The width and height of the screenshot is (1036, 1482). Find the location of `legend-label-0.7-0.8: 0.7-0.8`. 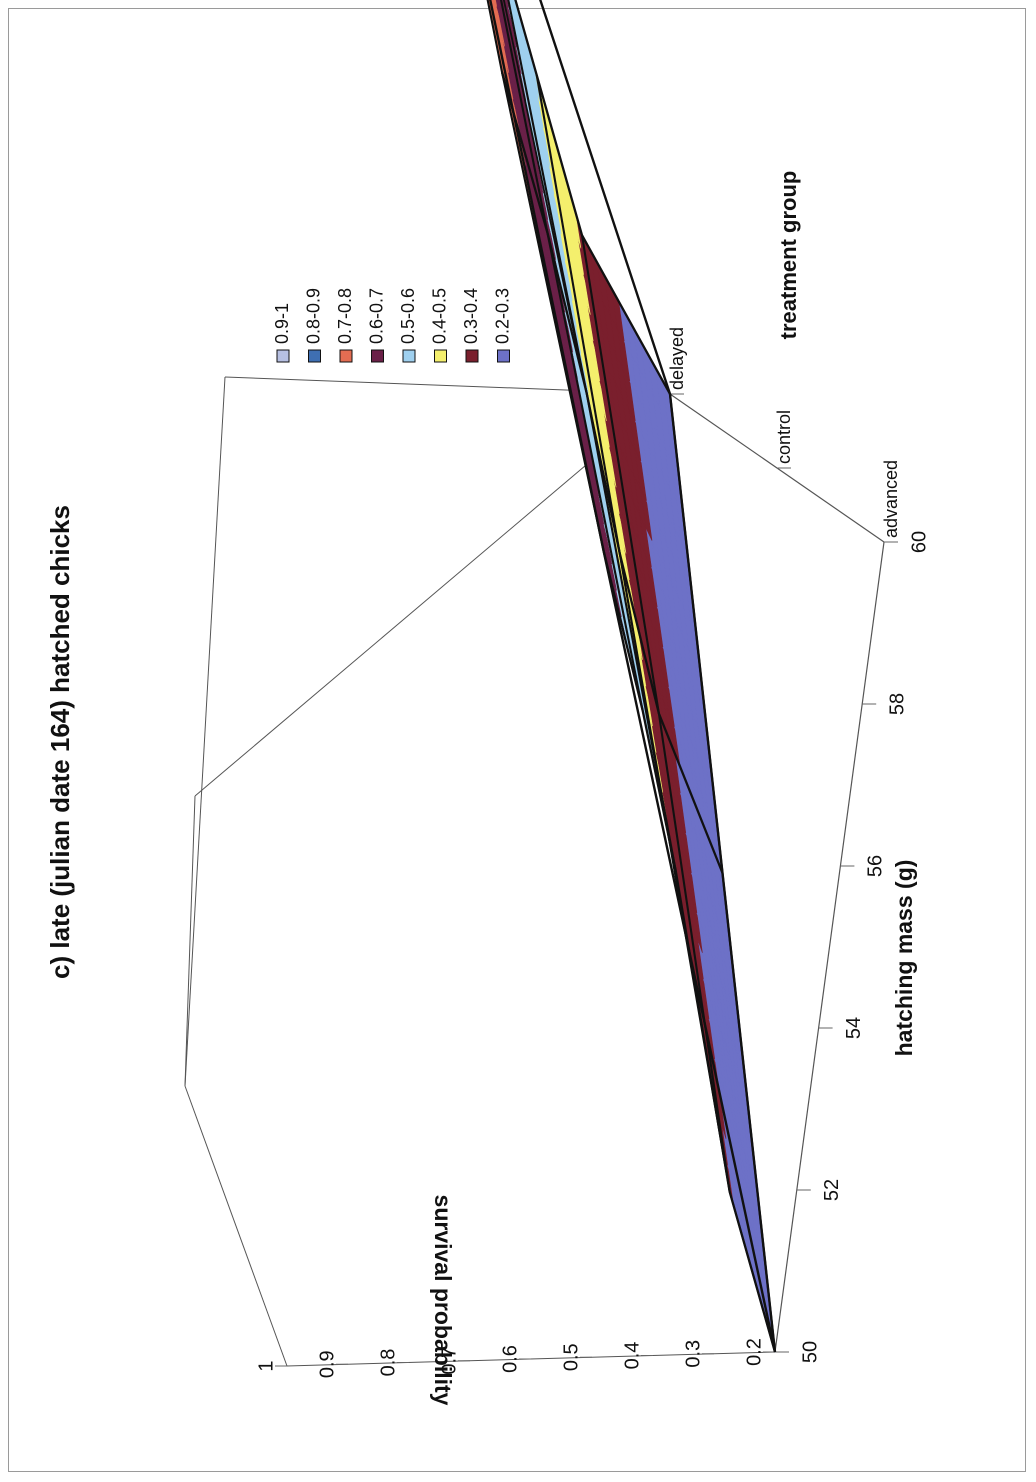

legend-label-0.7-0.8: 0.7-0.8 is located at coordinates (345, 316).